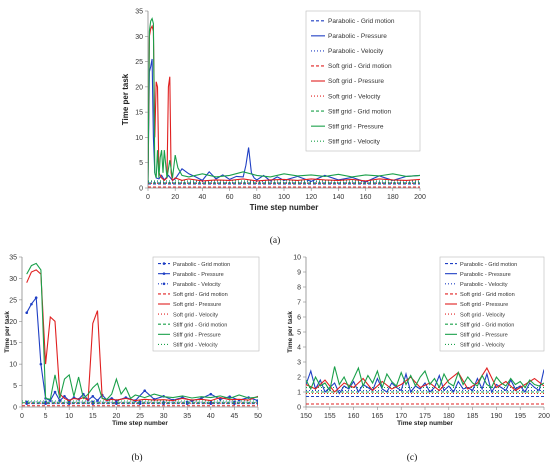 The height and width of the screenshot is (465, 550). I want to click on caption-c: (c), so click(412, 457).